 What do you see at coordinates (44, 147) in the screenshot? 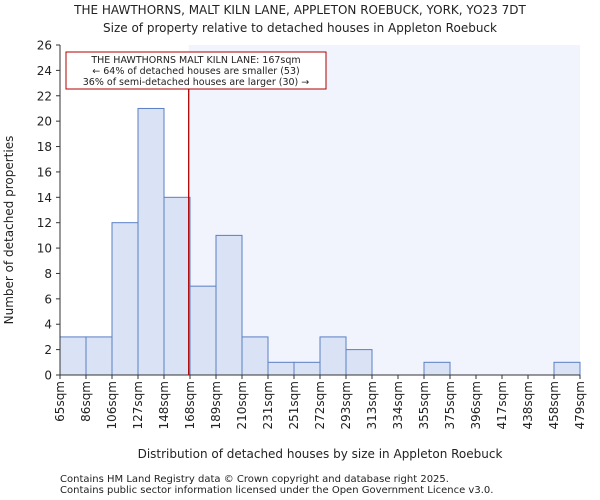
I see `y-tick-label: 18` at bounding box center [44, 147].